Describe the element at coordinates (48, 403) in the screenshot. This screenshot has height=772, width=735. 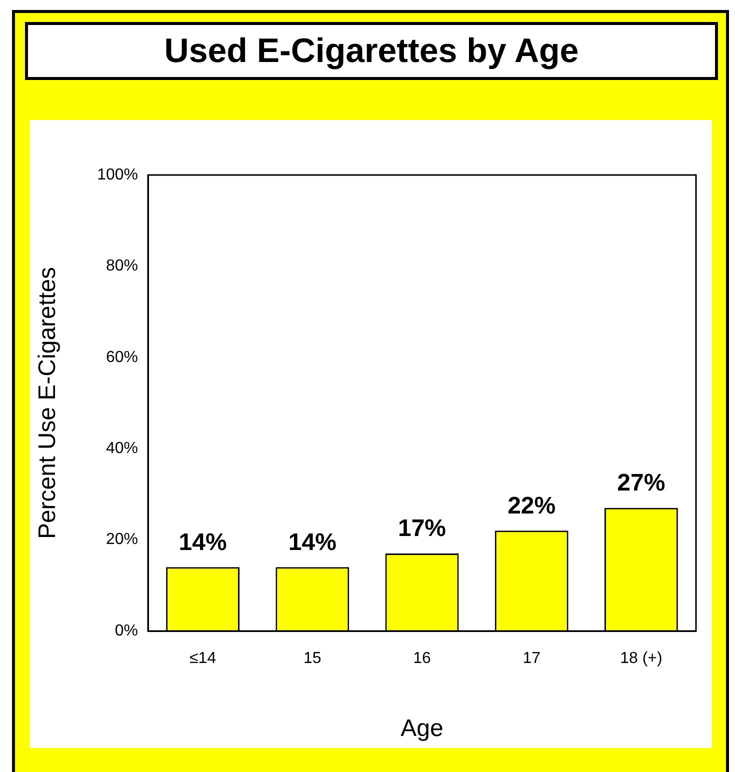
I see `y-axis-title: Percent Use E-Cigarettes` at that location.